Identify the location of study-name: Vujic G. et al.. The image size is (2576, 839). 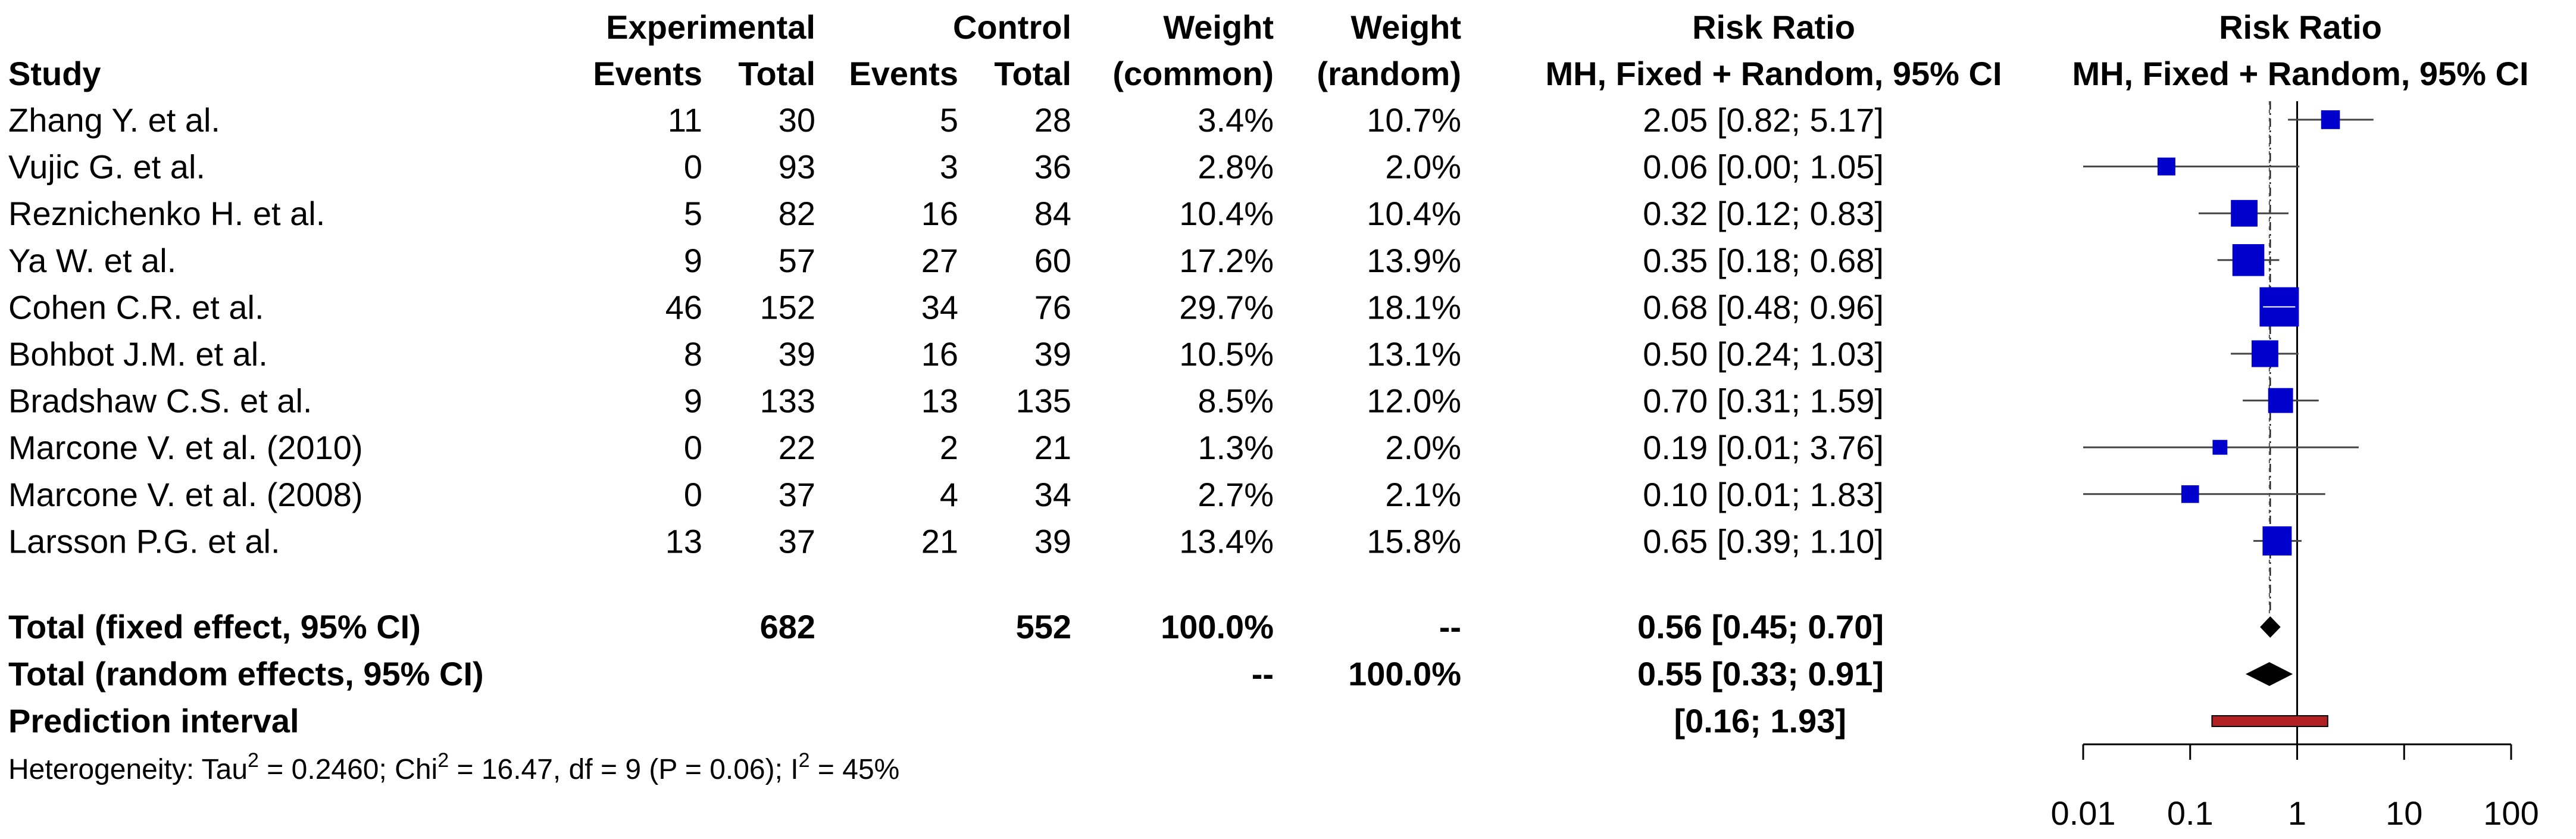
(106, 167).